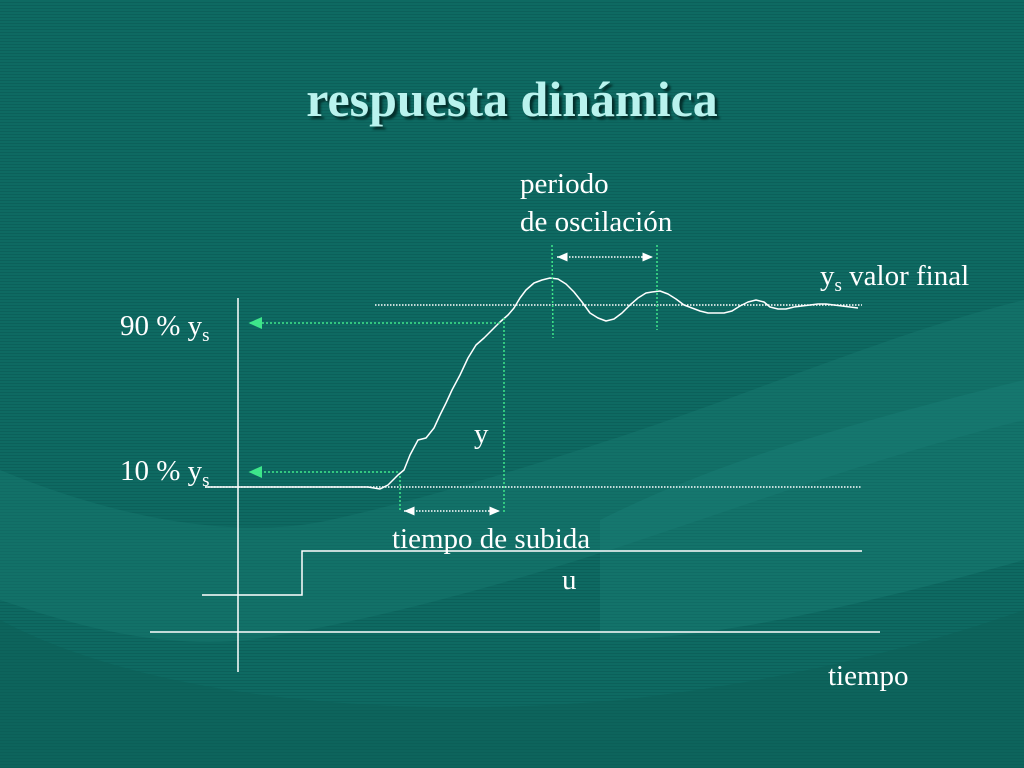 This screenshot has height=768, width=1024. Describe the element at coordinates (532, 573) in the screenshot. I see `input-step-curve` at that location.